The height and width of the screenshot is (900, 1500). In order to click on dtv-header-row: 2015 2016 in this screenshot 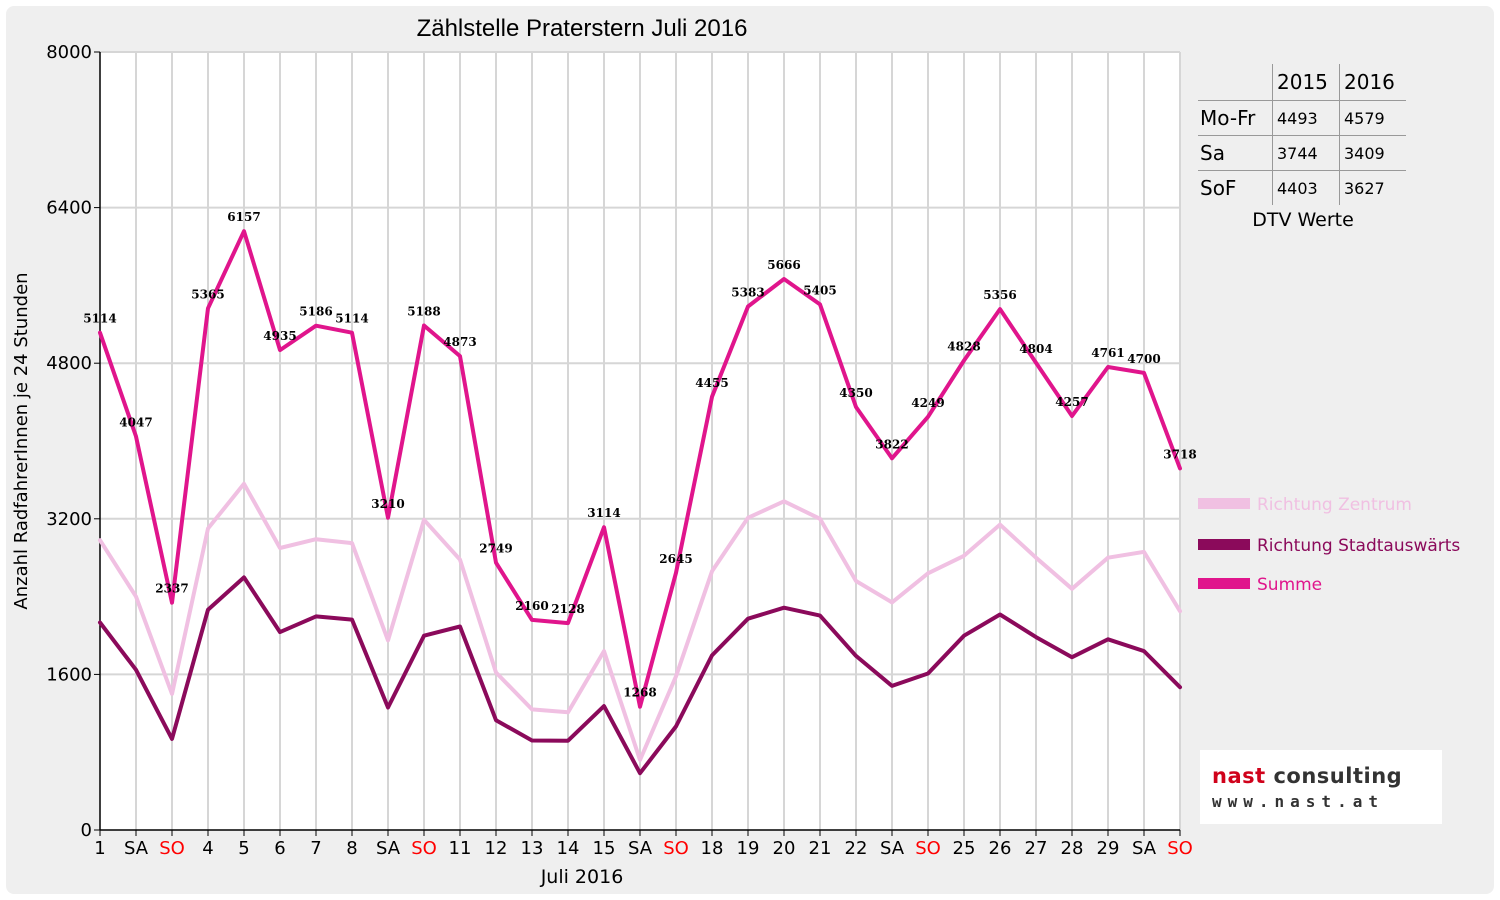, I will do `click(1302, 82)`.